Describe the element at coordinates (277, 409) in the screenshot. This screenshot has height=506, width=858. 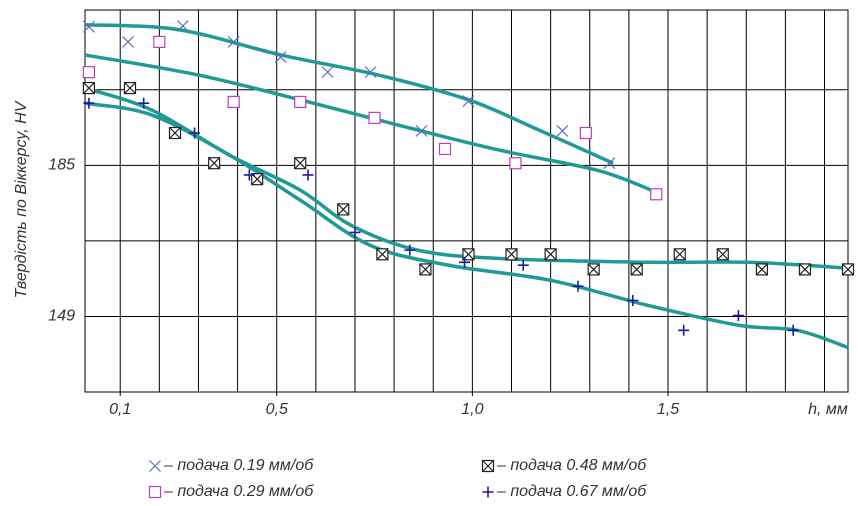
I see `x-tick-label: 0,5` at that location.